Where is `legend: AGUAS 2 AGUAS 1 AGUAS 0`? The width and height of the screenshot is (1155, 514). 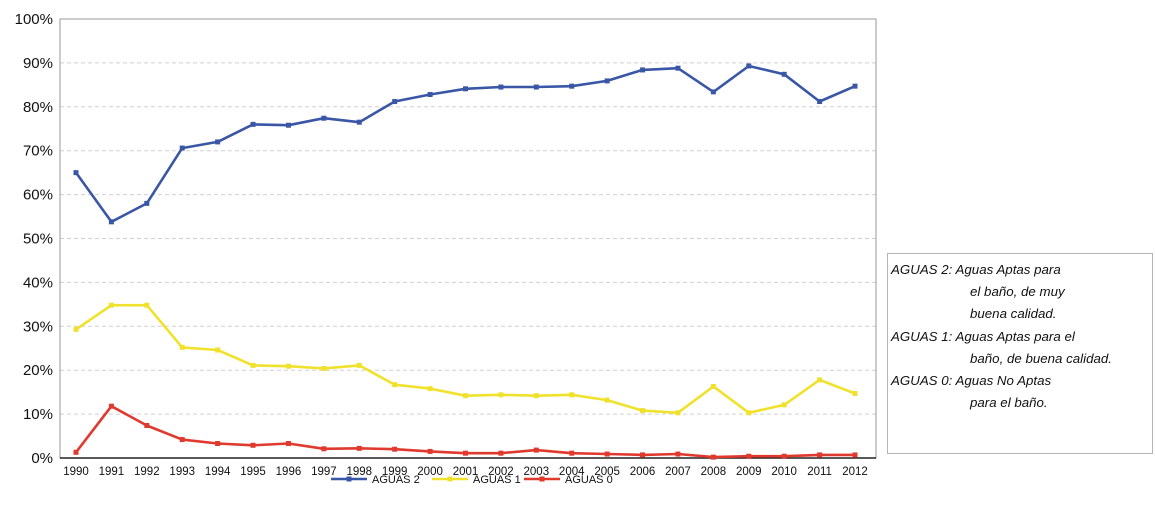
legend: AGUAS 2 AGUAS 1 AGUAS 0 is located at coordinates (472, 480).